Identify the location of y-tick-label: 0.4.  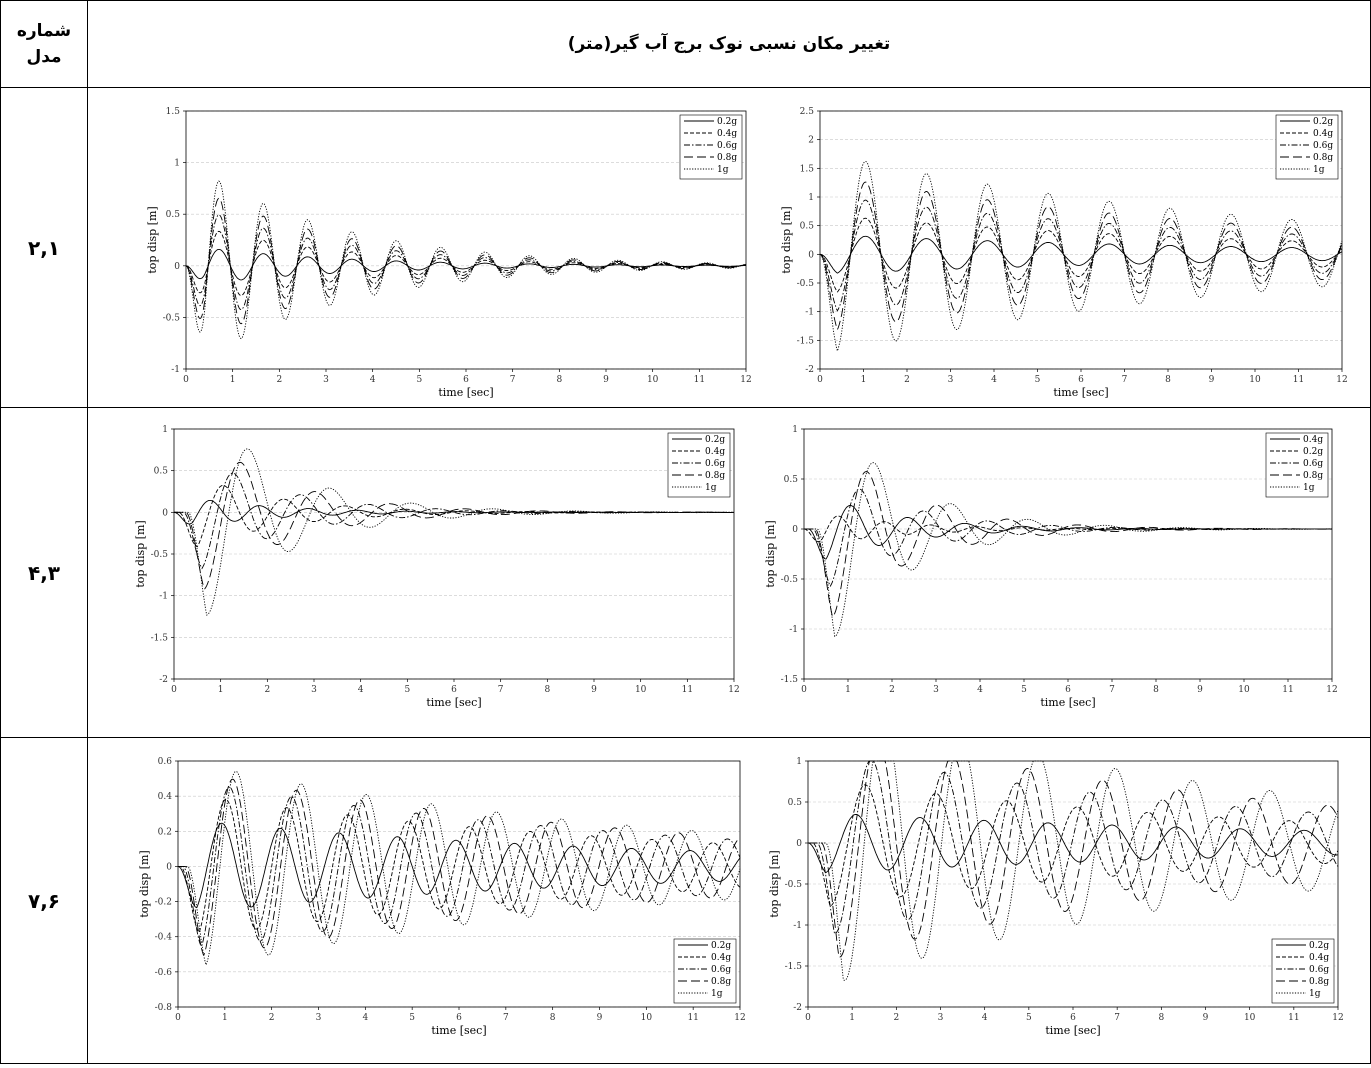
(165, 797).